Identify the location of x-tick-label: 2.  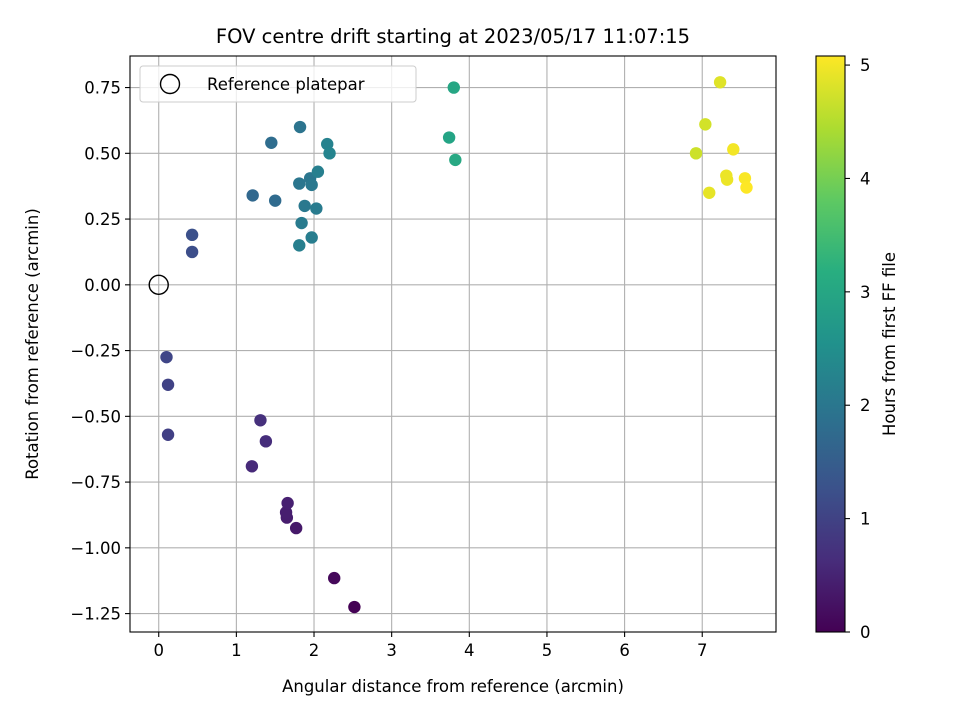
(314, 650).